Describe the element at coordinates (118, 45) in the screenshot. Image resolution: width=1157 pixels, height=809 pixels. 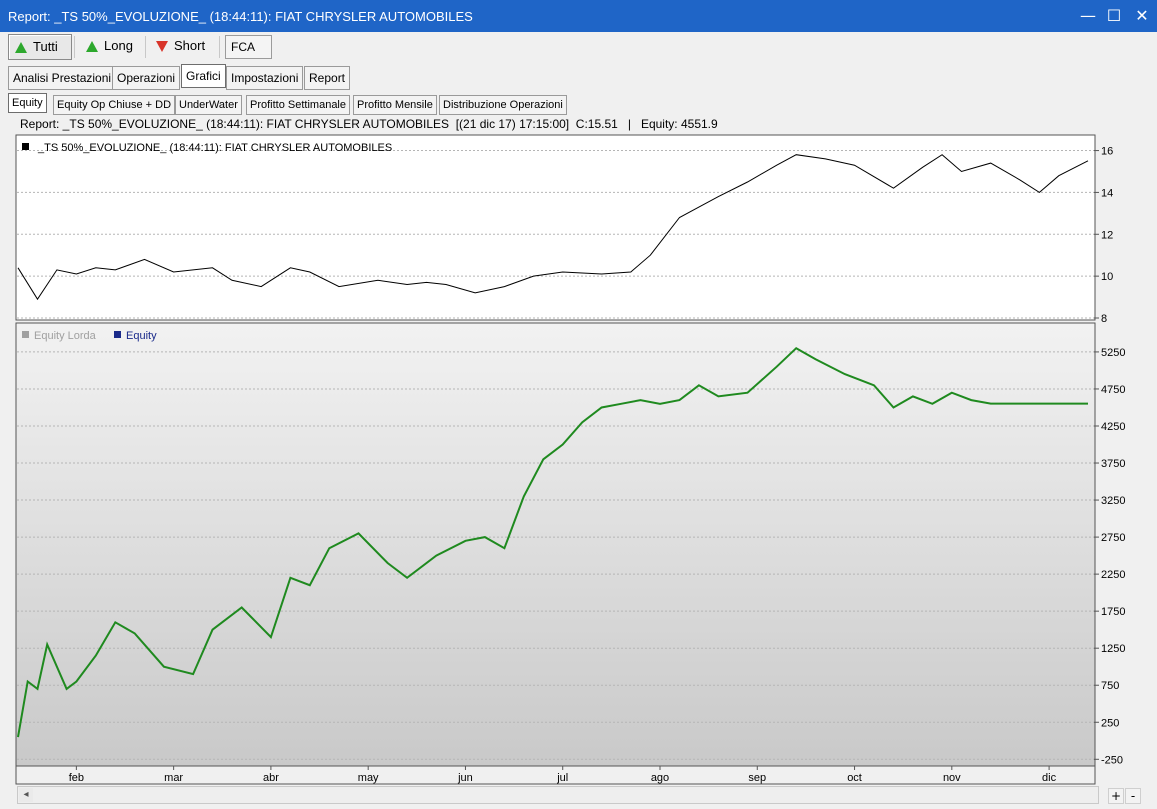
I see `long-label: Long` at that location.